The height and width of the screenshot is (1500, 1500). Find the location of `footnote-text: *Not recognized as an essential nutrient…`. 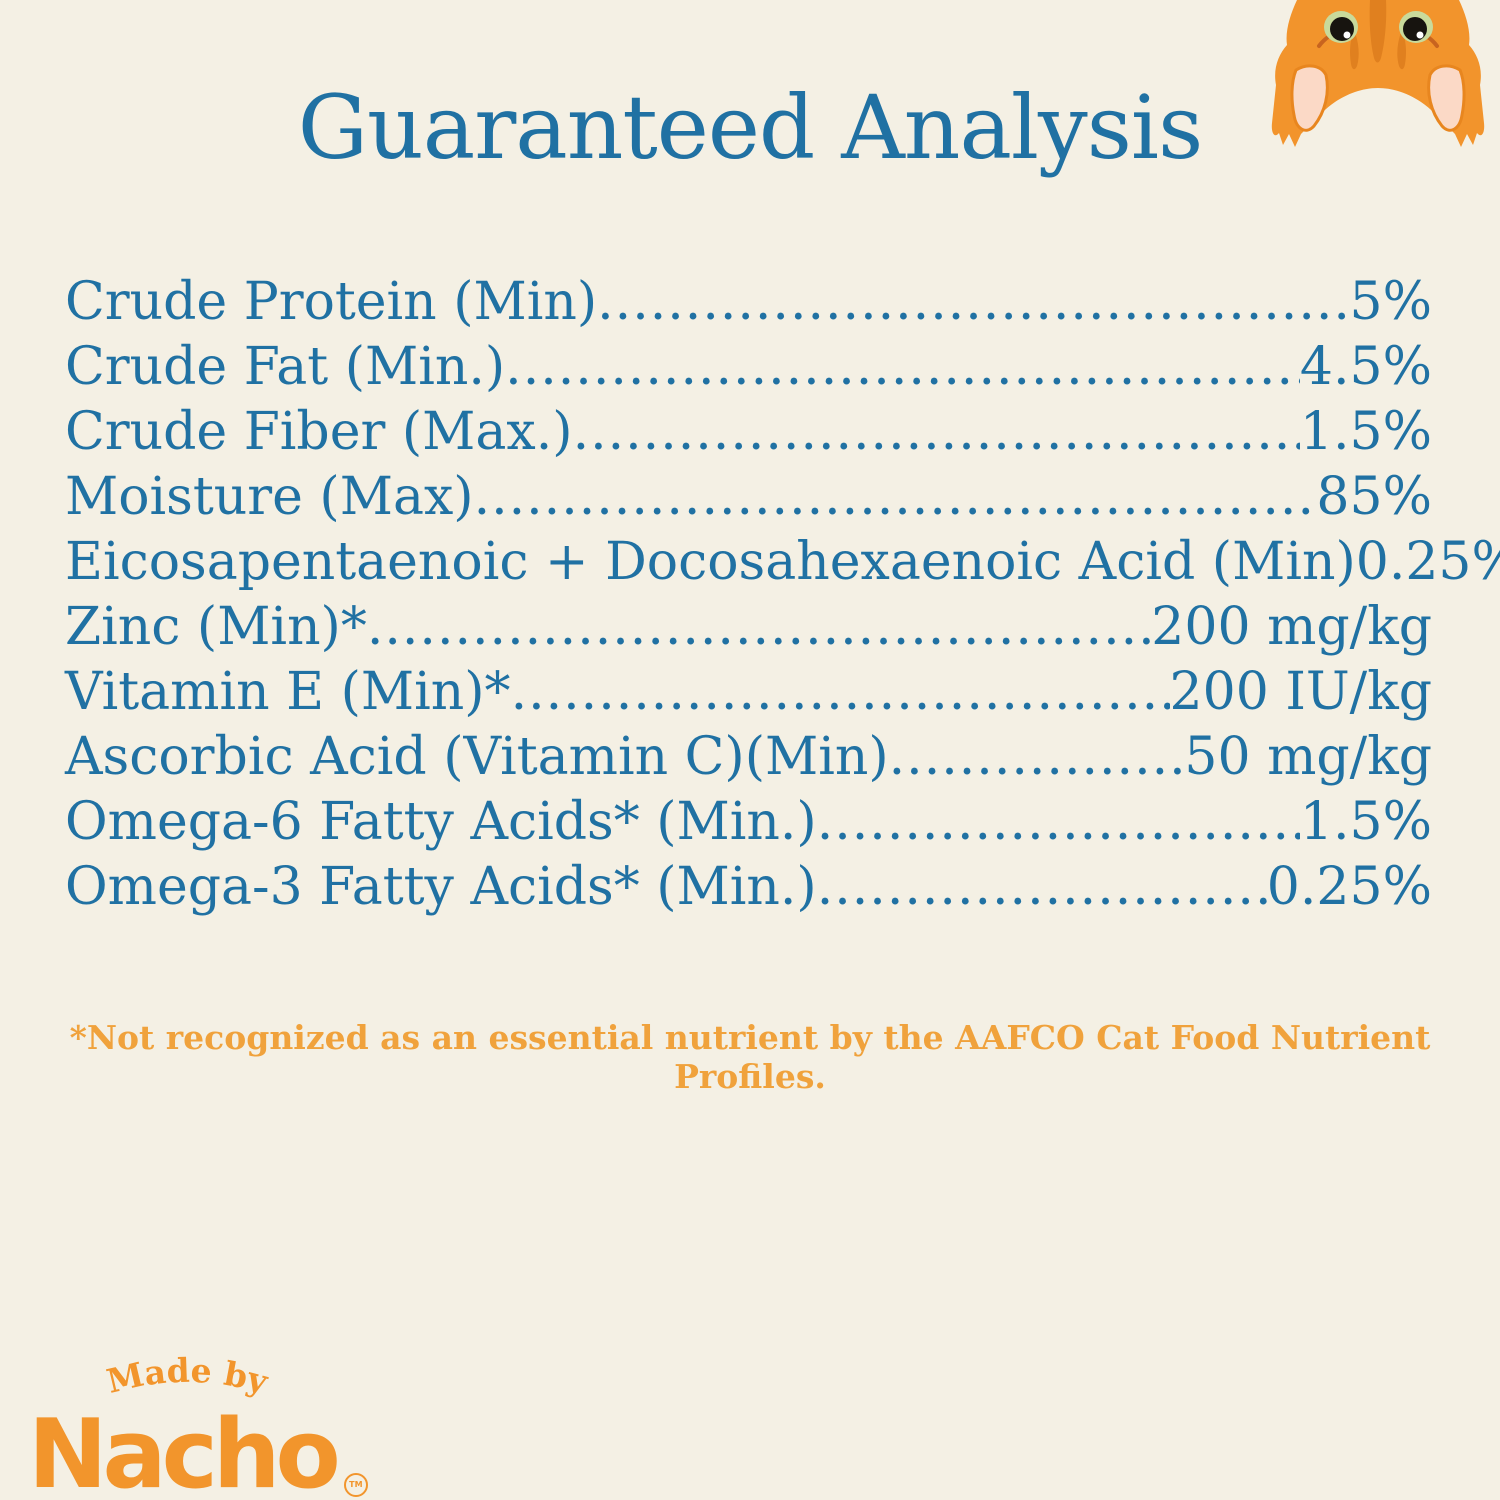

footnote-text: *Not recognized as an essential nutrient… is located at coordinates (750, 1057).